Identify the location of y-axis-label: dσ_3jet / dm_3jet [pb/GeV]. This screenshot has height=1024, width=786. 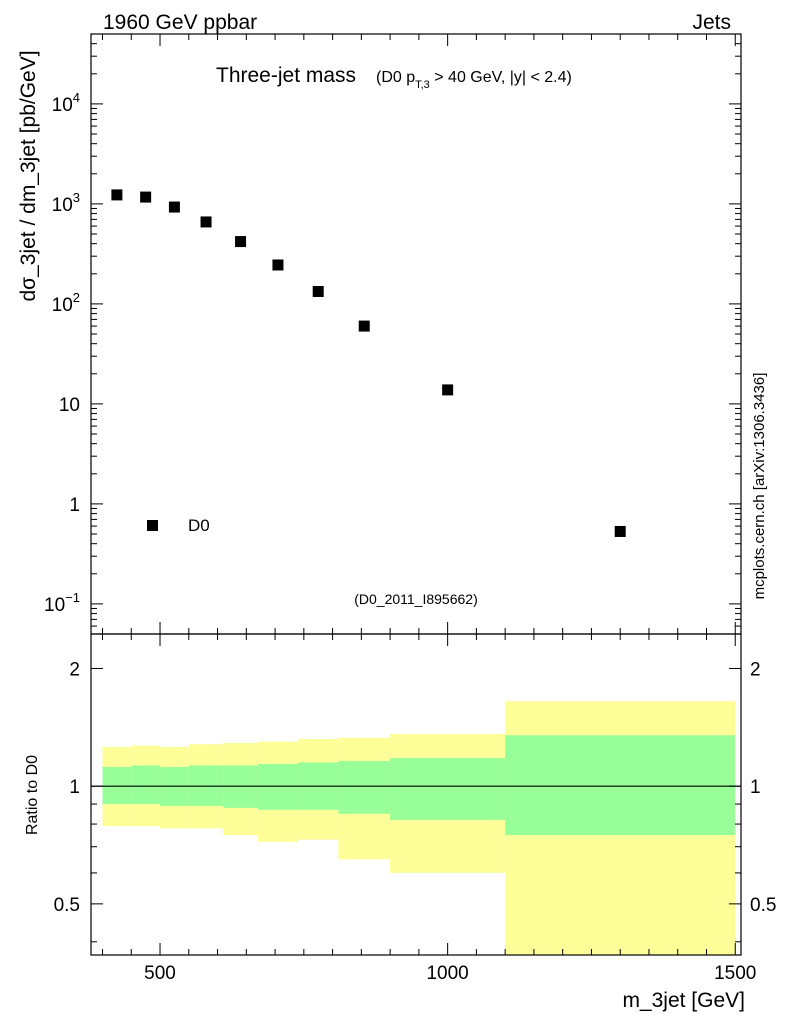
(28, 175).